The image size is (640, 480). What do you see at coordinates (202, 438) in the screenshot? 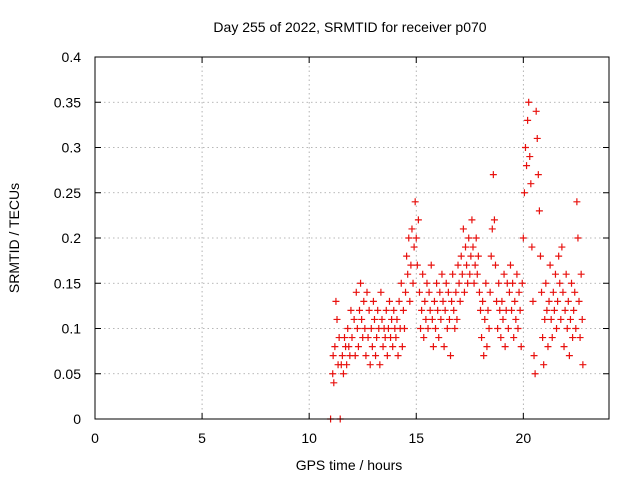
I see `x-tick-label: 5` at bounding box center [202, 438].